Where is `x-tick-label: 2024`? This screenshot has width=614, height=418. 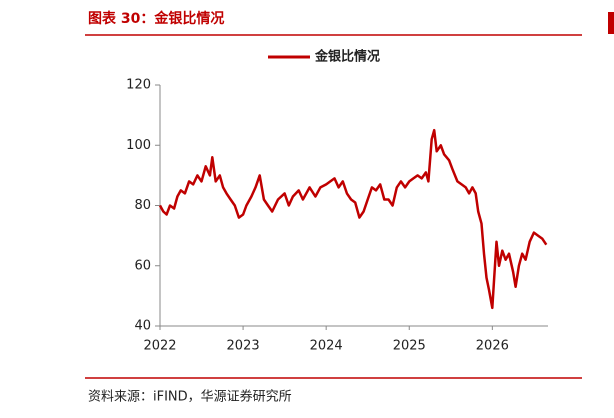
x-tick-label: 2024 is located at coordinates (326, 346).